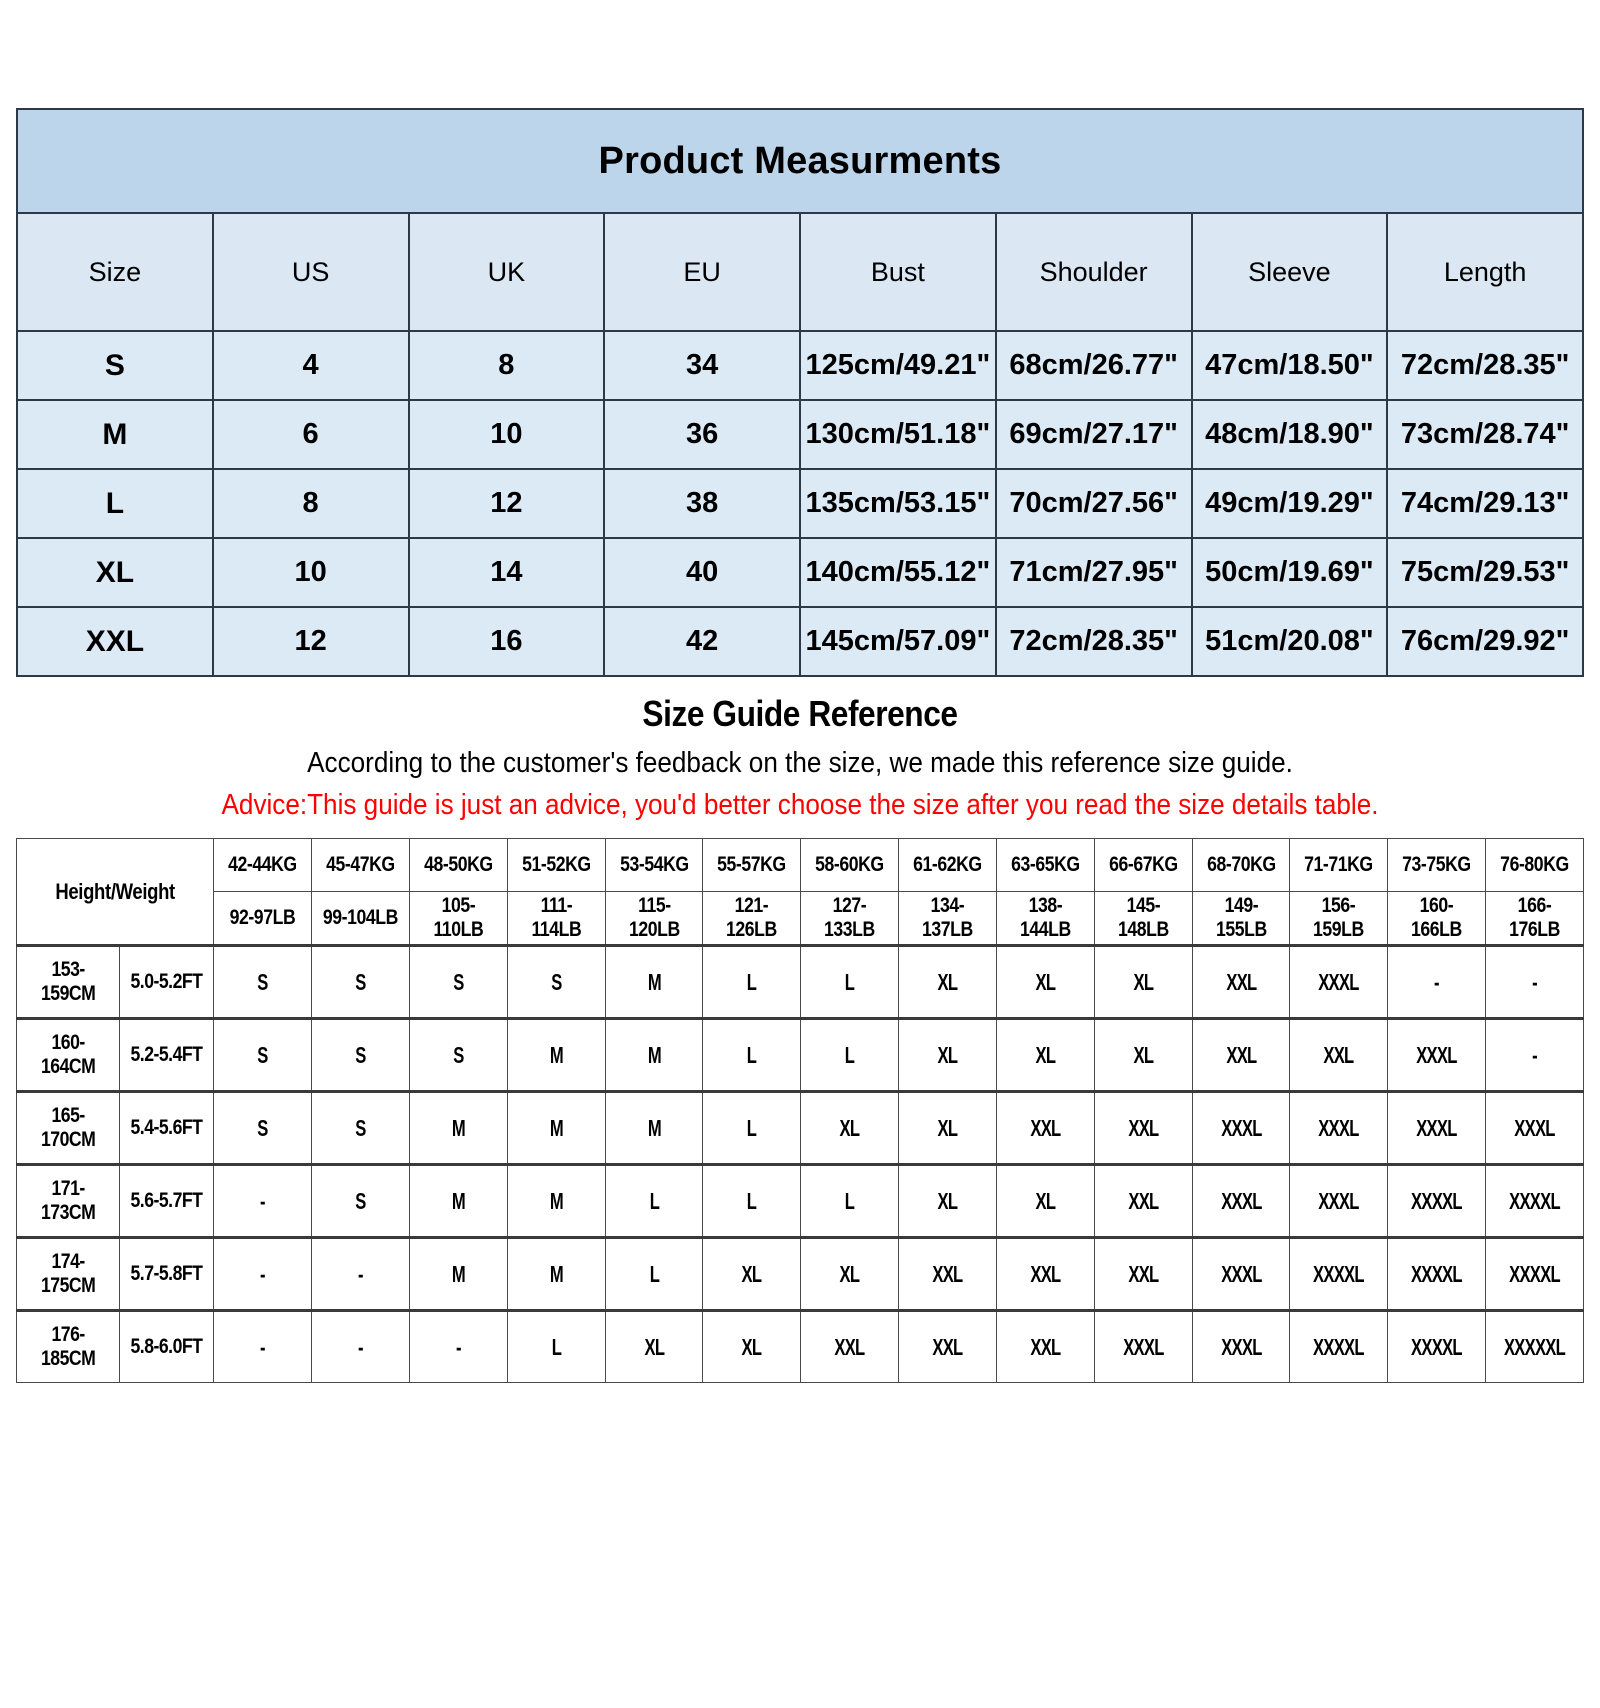 This screenshot has height=1708, width=1600. I want to click on cell-us: 6, so click(310, 434).